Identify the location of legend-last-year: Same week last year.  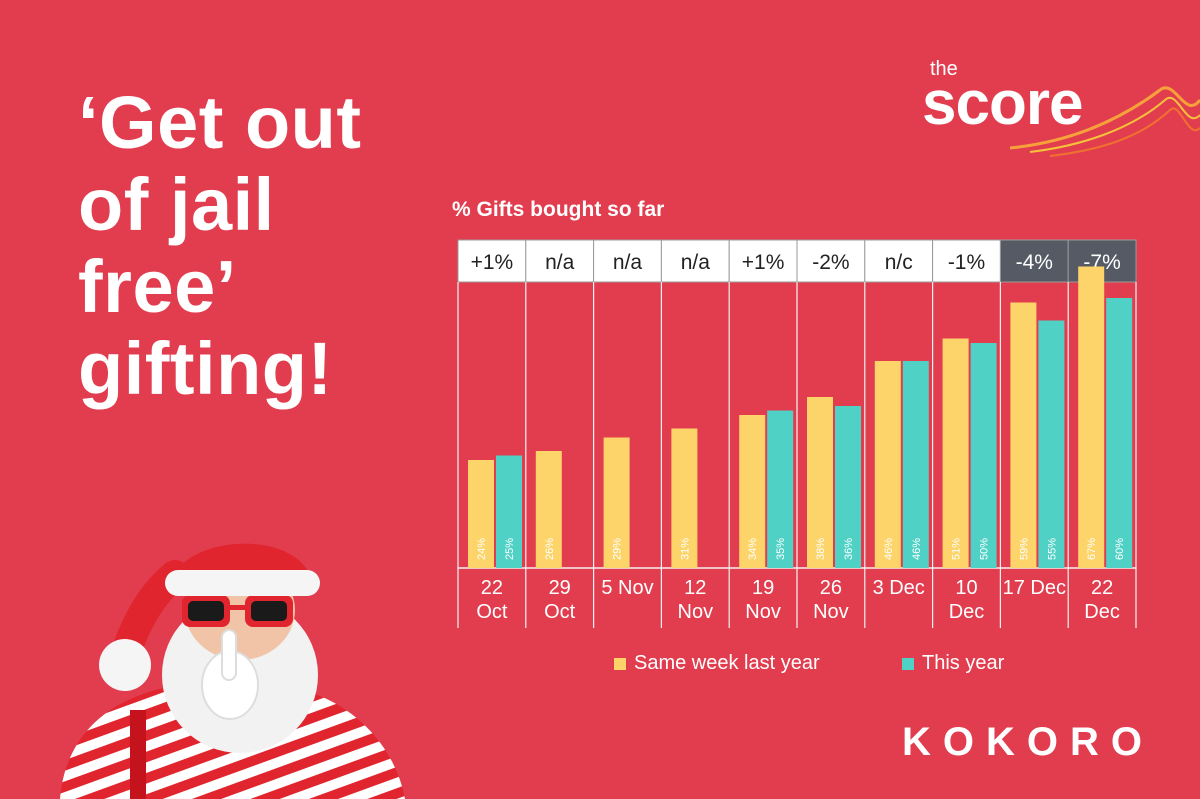
(717, 663).